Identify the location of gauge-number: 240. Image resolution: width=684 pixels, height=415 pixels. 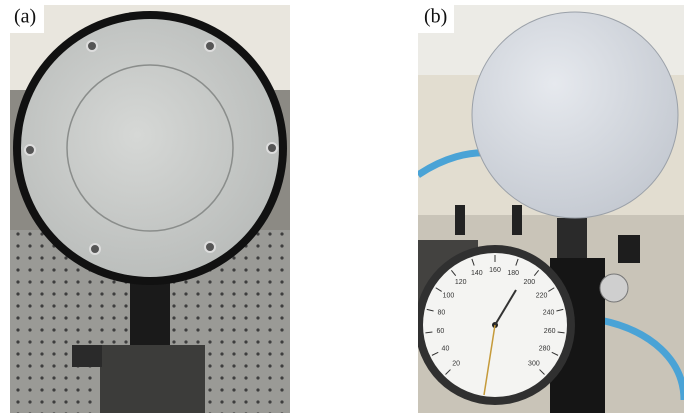
(549, 313).